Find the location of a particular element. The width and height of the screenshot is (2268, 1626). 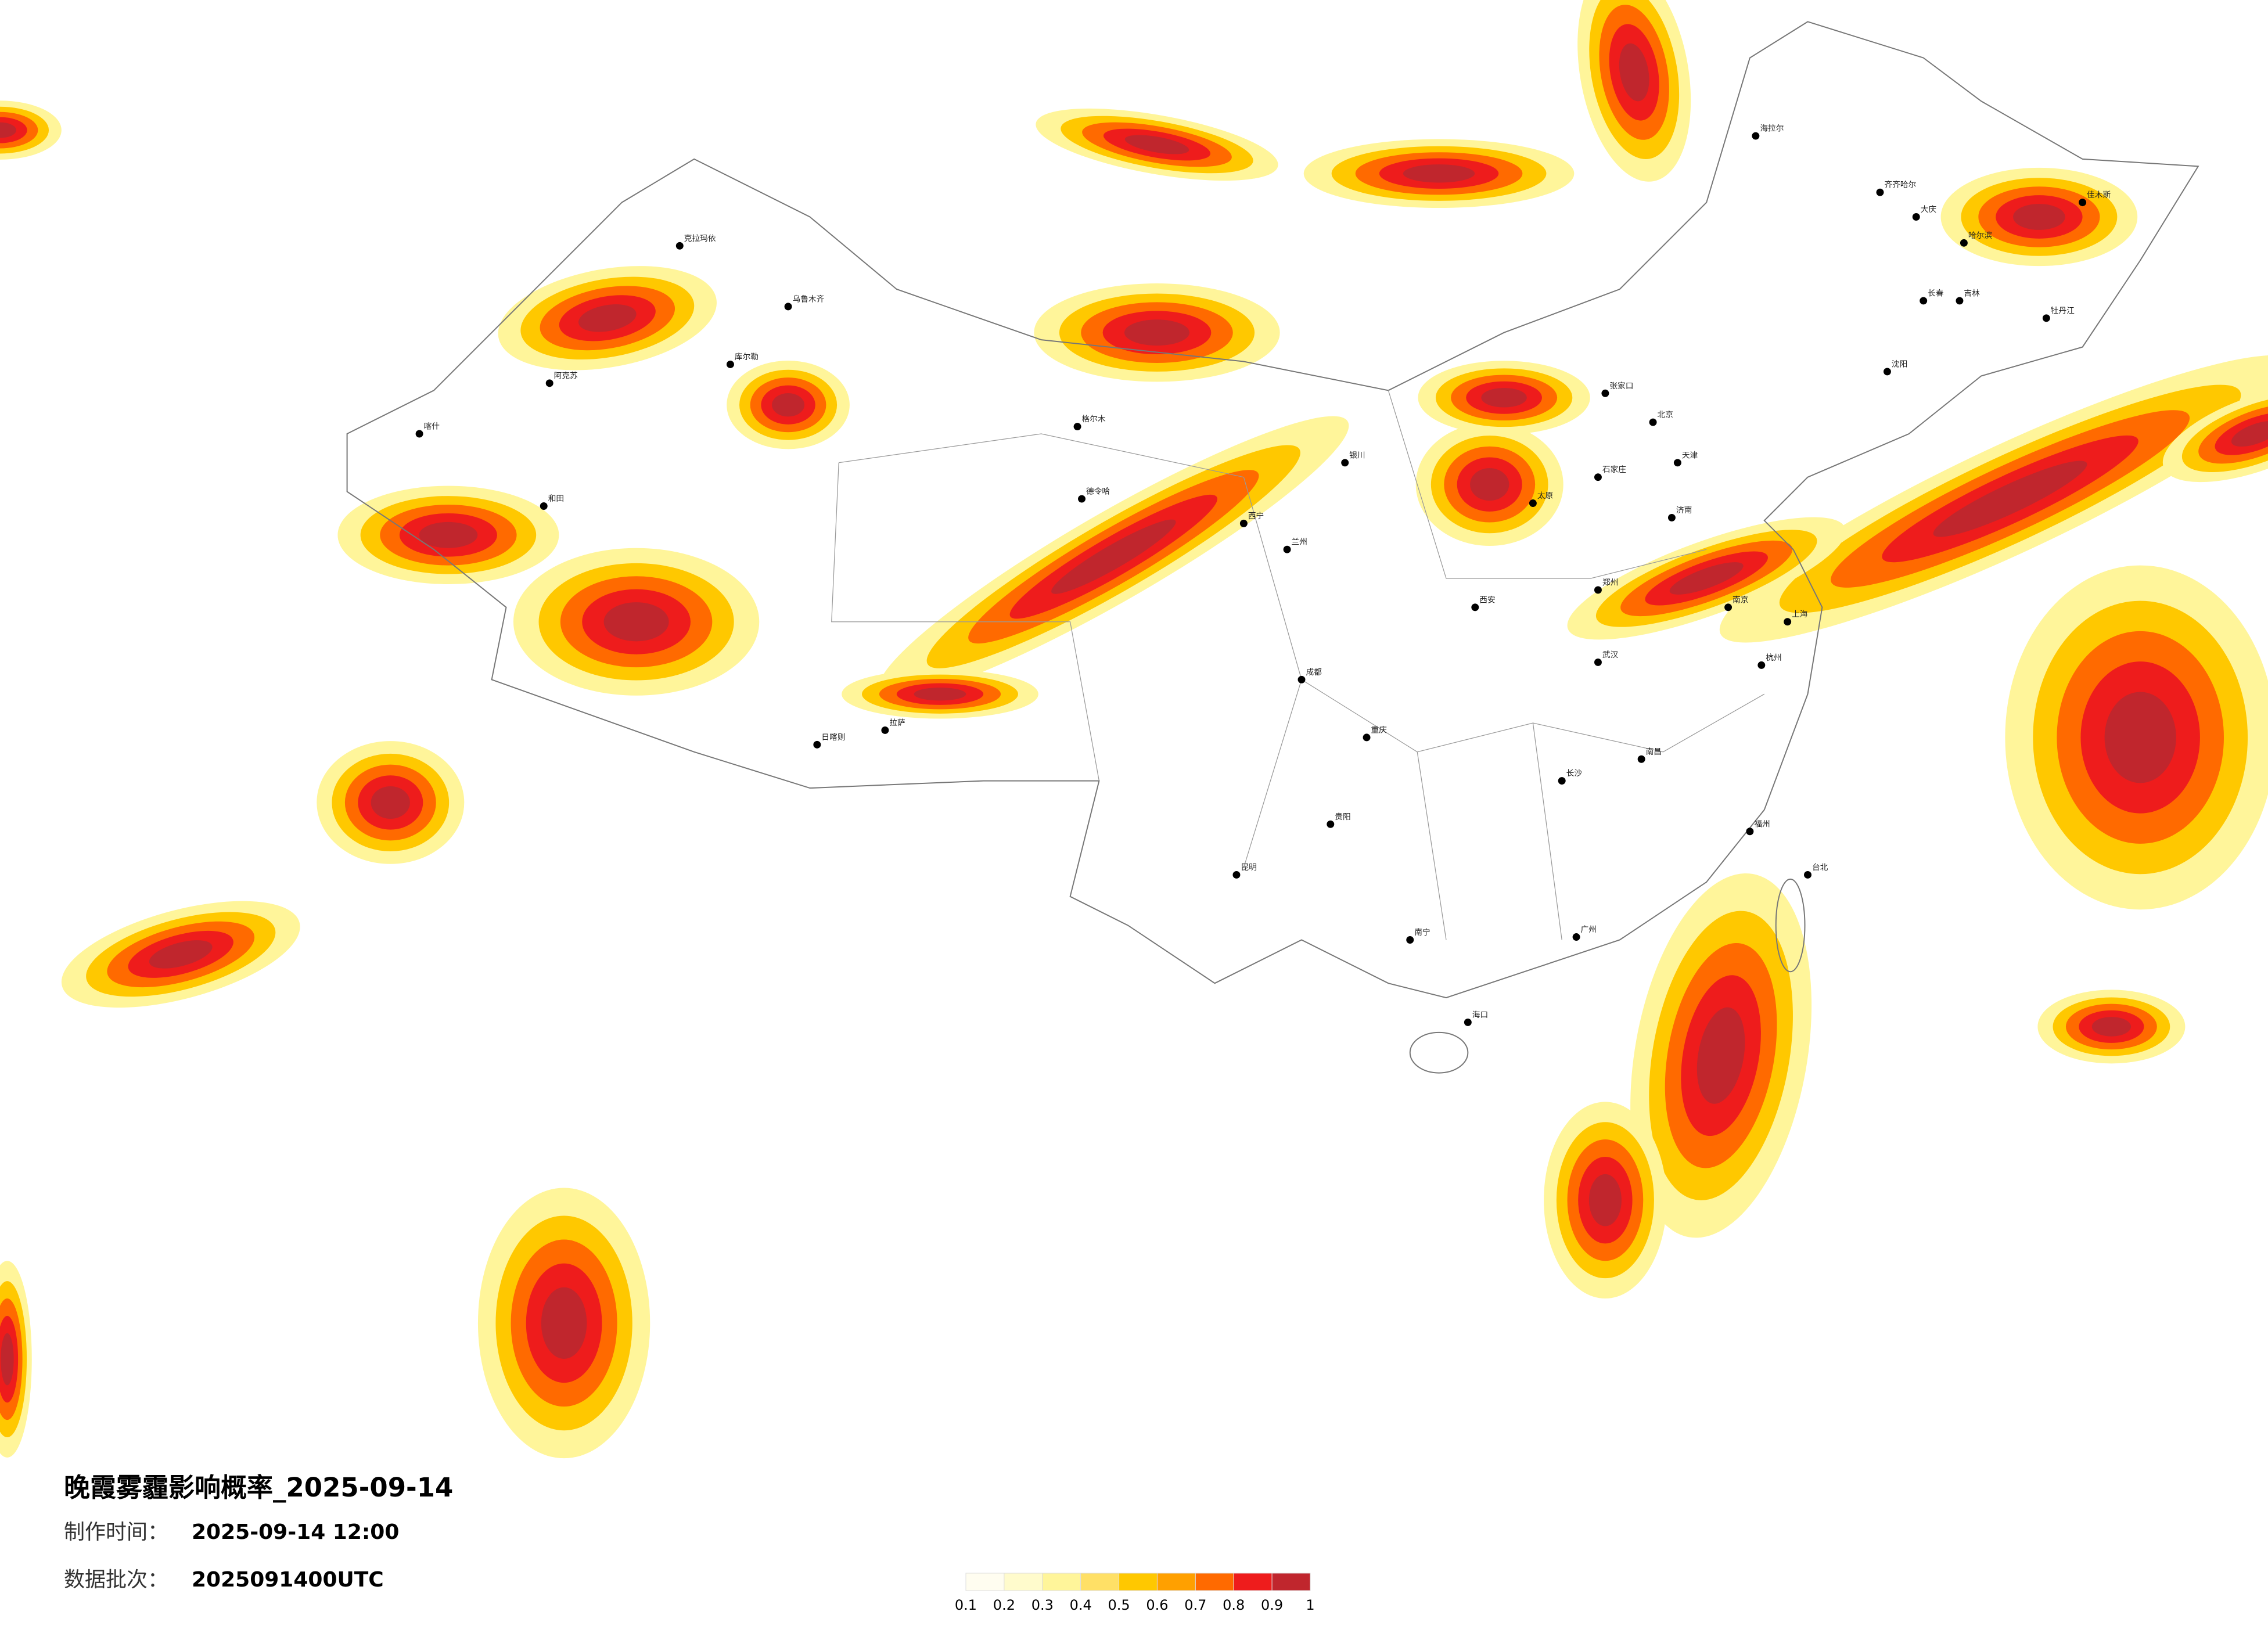

city-label: 兰州 is located at coordinates (1299, 542).